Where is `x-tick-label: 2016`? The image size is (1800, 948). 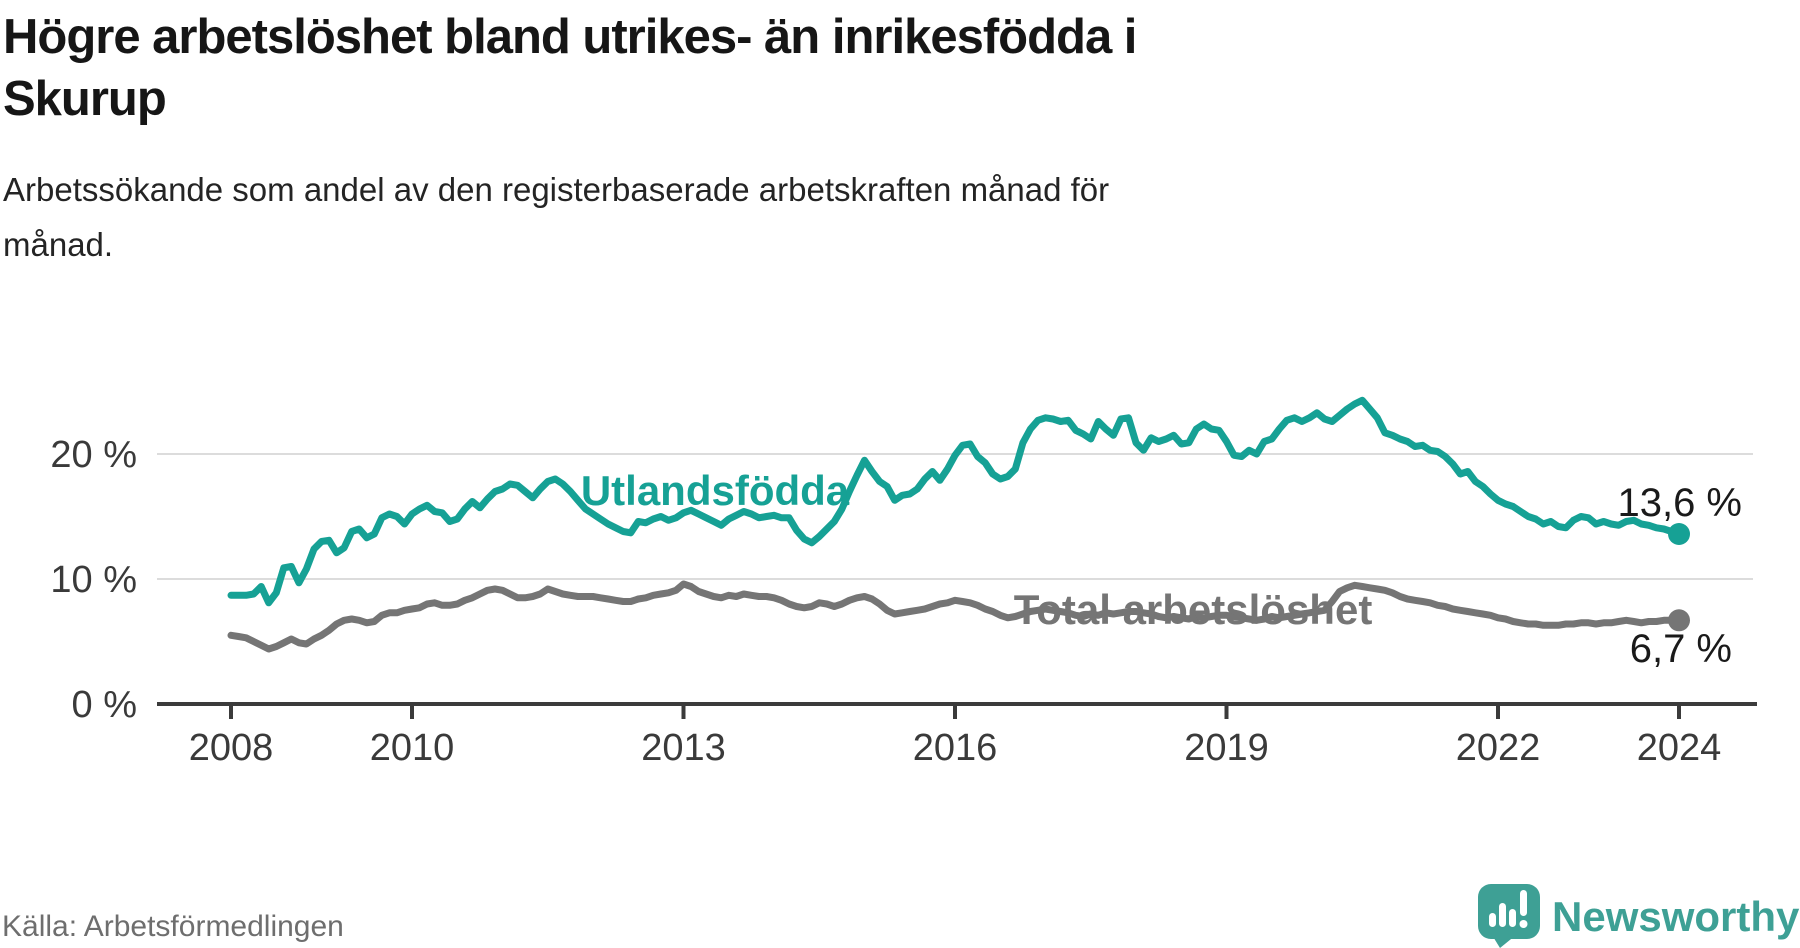 x-tick-label: 2016 is located at coordinates (955, 748).